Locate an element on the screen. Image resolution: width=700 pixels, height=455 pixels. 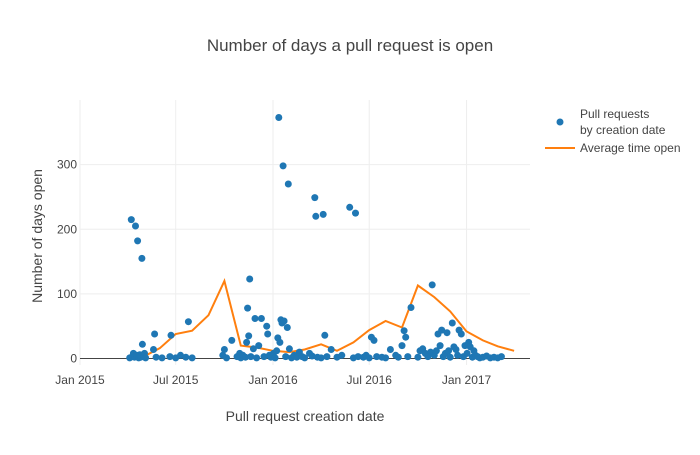
average-time-open-line is located at coordinates (321, 318).